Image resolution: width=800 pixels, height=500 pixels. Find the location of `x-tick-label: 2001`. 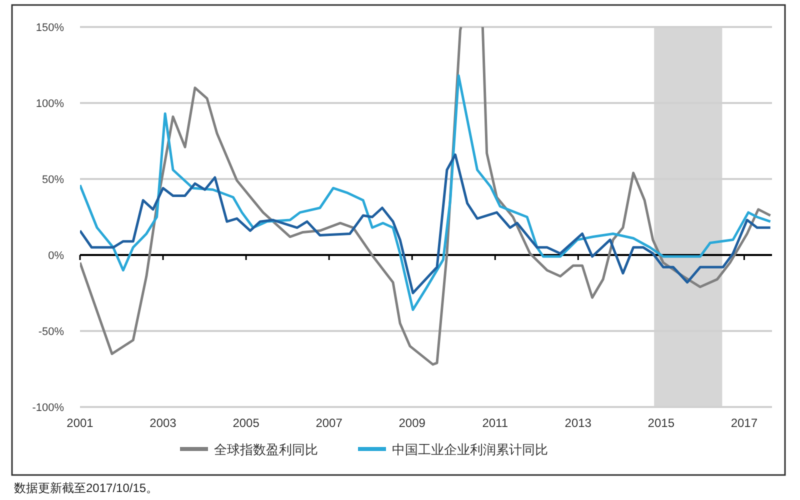

x-tick-label: 2001 is located at coordinates (80, 423).